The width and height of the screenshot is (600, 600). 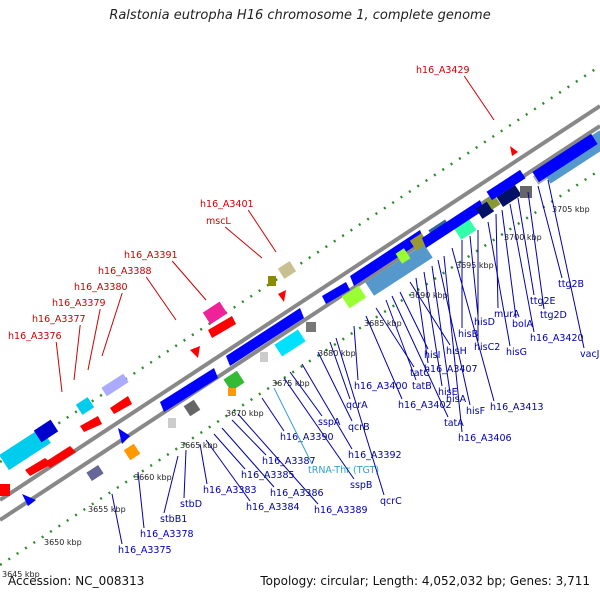 What do you see at coordinates (517, 407) in the screenshot?
I see `reverse-gene-label: h16_A3413` at bounding box center [517, 407].